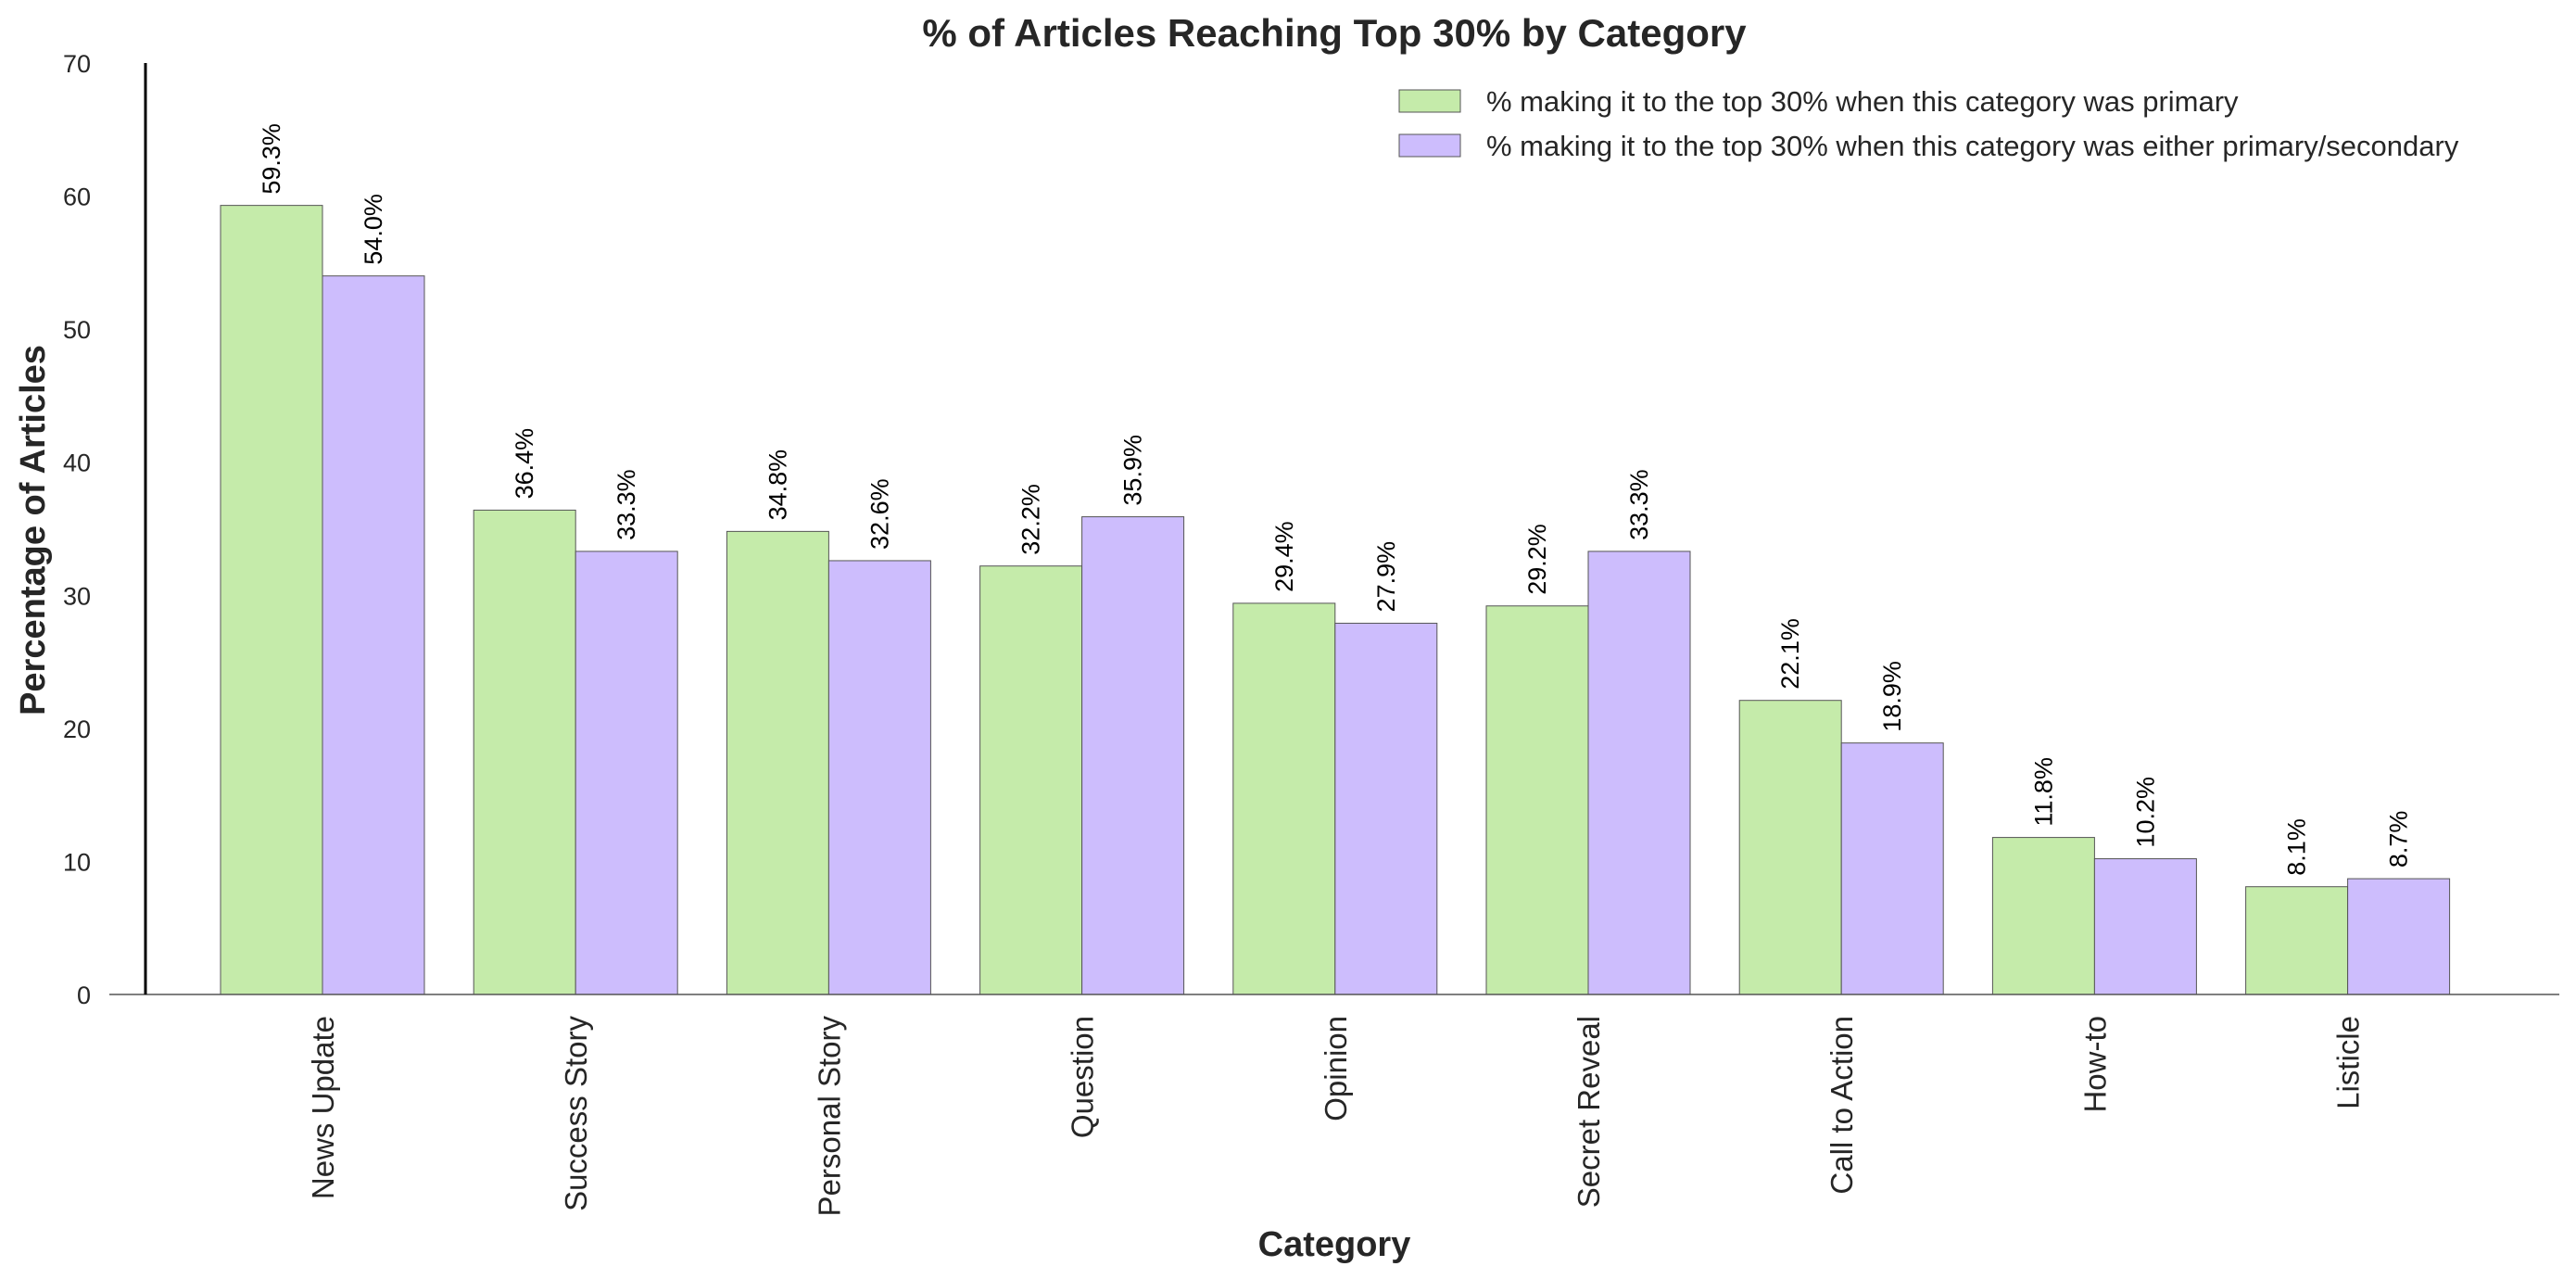 The width and height of the screenshot is (2576, 1279). I want to click on x-axis-title: Category, so click(1334, 1244).